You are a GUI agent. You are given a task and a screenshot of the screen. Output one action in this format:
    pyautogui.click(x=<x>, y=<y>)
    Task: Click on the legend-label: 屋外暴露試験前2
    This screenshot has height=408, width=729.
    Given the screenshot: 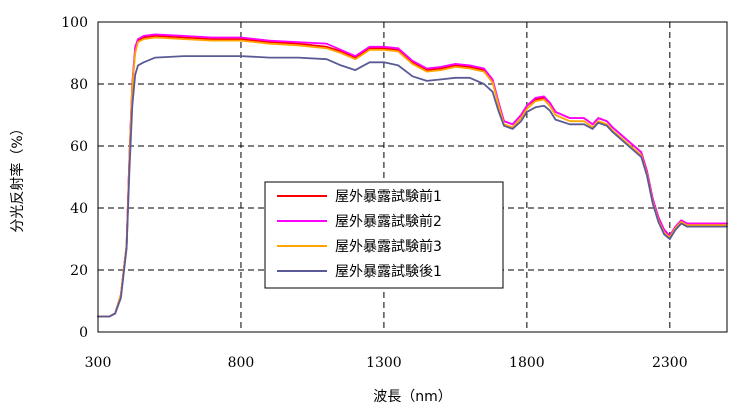 What is the action you would take?
    pyautogui.click(x=388, y=221)
    